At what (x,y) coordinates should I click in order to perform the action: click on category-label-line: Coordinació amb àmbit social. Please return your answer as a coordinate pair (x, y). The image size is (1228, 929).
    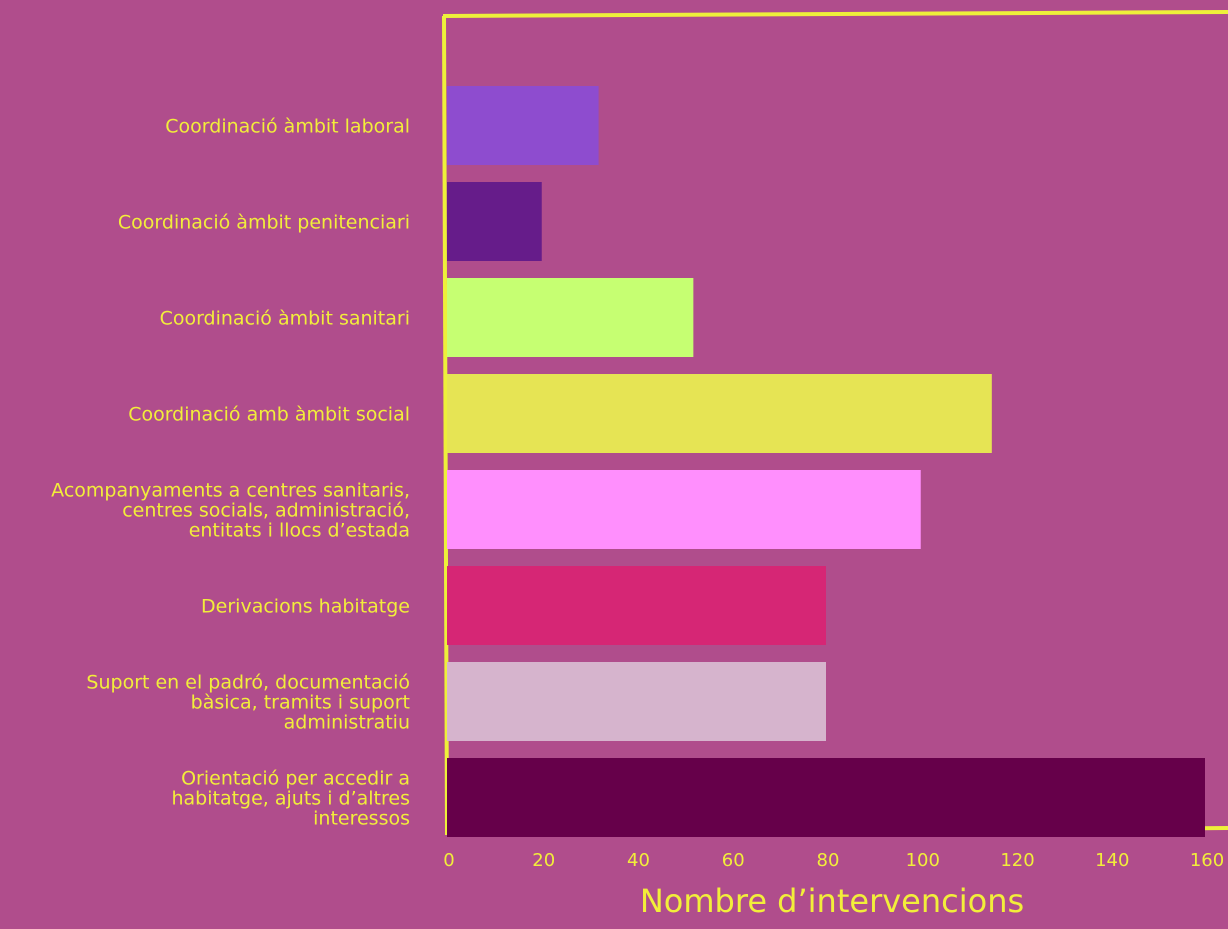
    Looking at the image, I should click on (269, 415).